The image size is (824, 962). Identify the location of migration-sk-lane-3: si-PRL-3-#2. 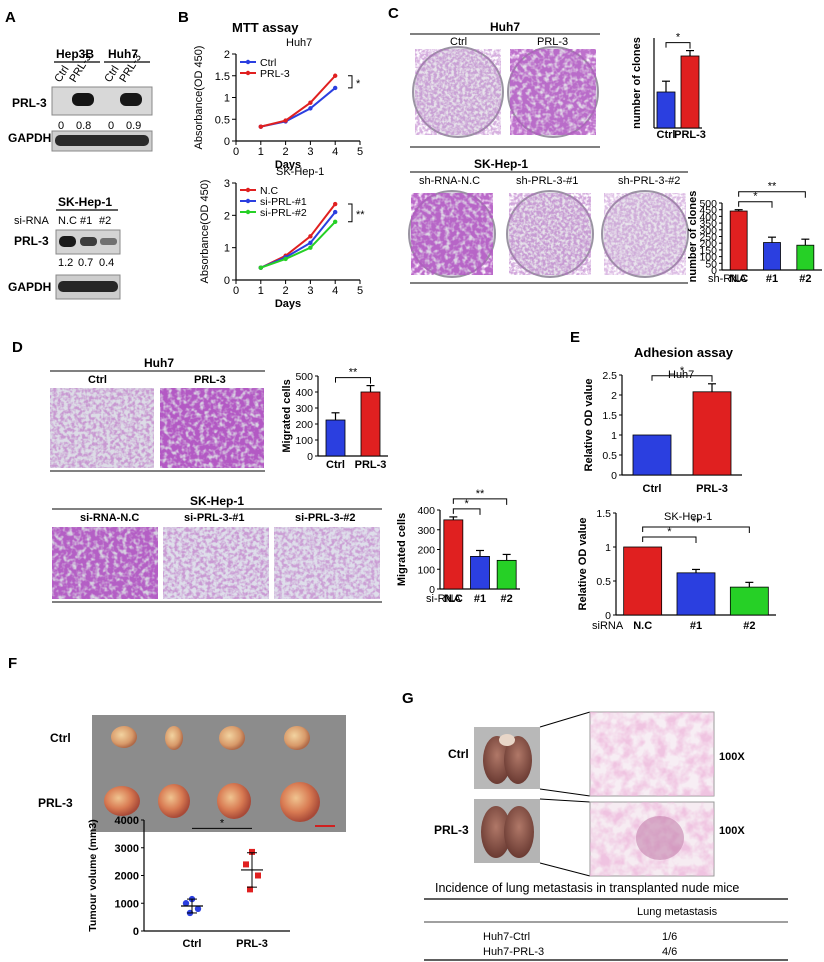
(325, 518).